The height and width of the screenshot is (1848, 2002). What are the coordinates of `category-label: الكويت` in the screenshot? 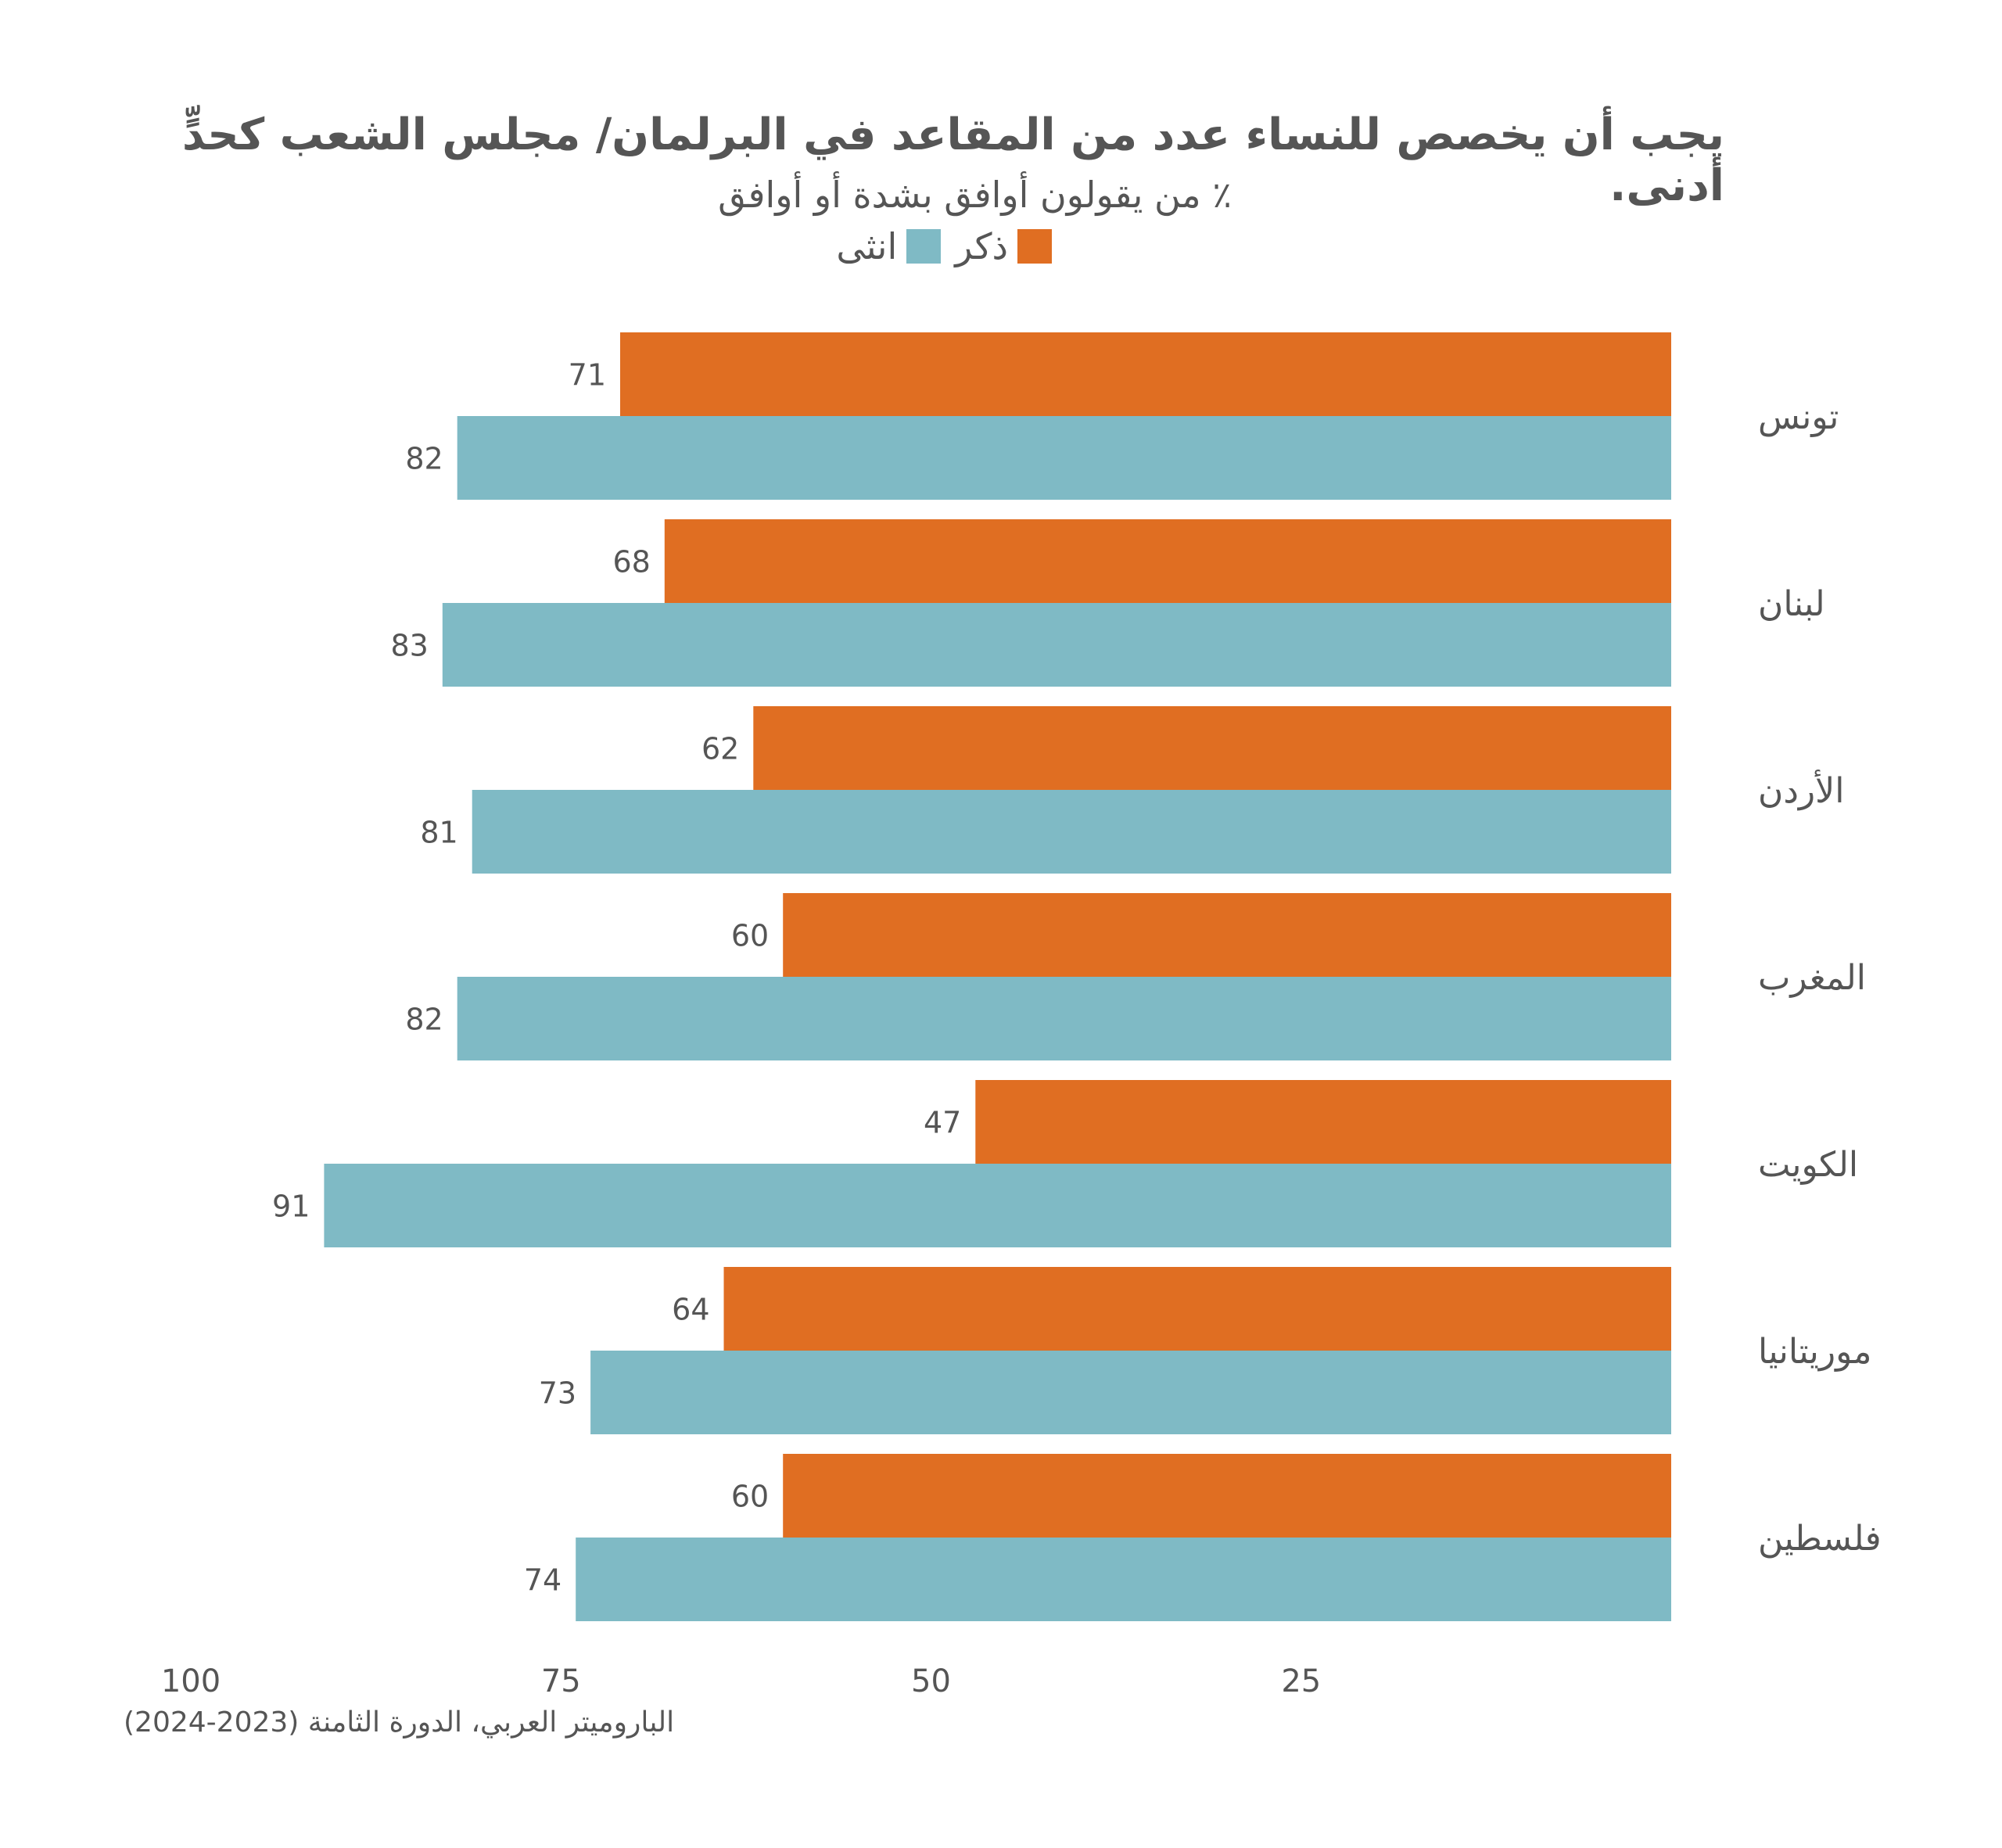 It's located at (1808, 1165).